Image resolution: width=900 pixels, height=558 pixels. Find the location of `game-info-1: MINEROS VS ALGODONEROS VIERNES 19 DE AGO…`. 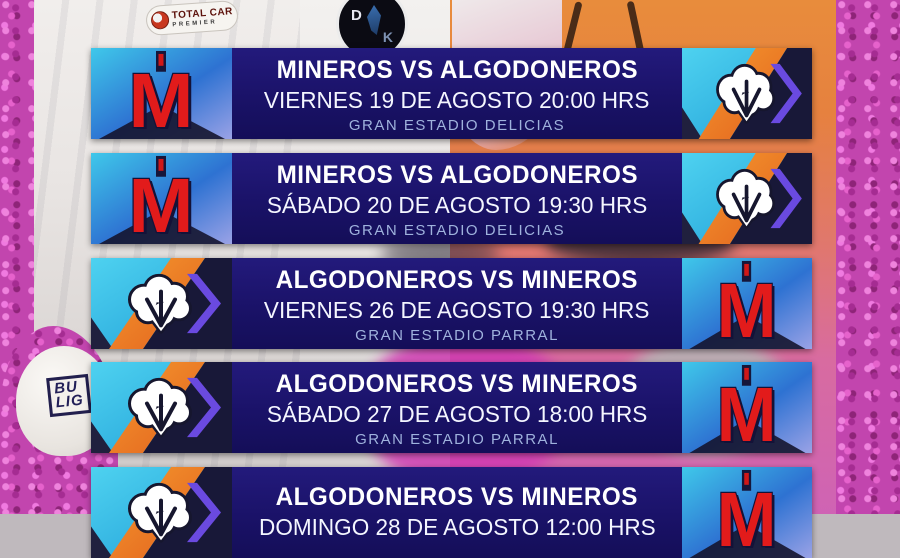

game-info-1: MINEROS VS ALGODONEROS VIERNES 19 DE AGO… is located at coordinates (457, 93).